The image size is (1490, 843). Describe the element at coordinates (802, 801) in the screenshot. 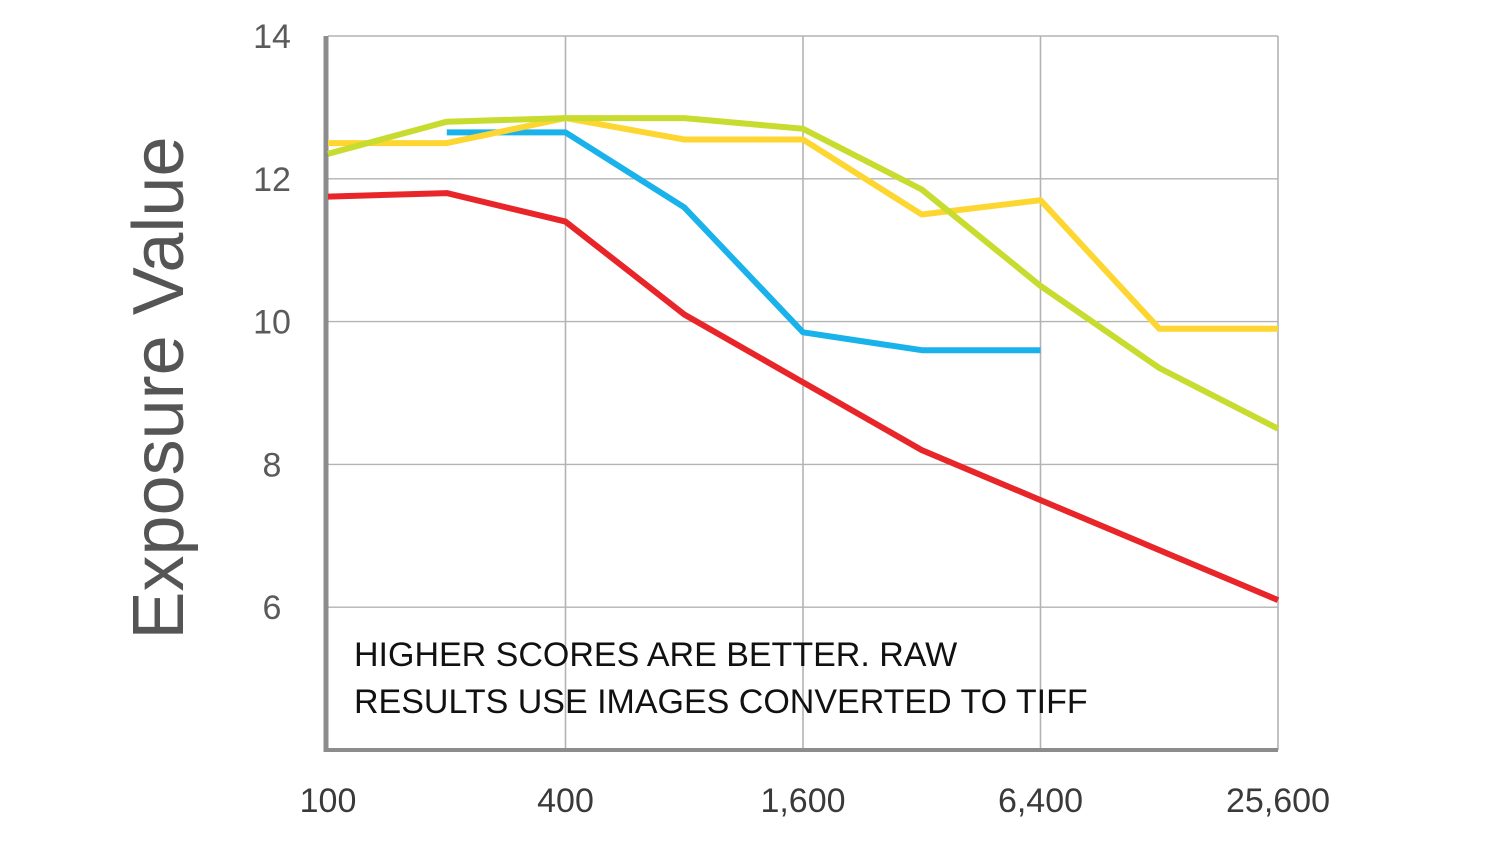

I see `x-tick-label: 1,600` at that location.